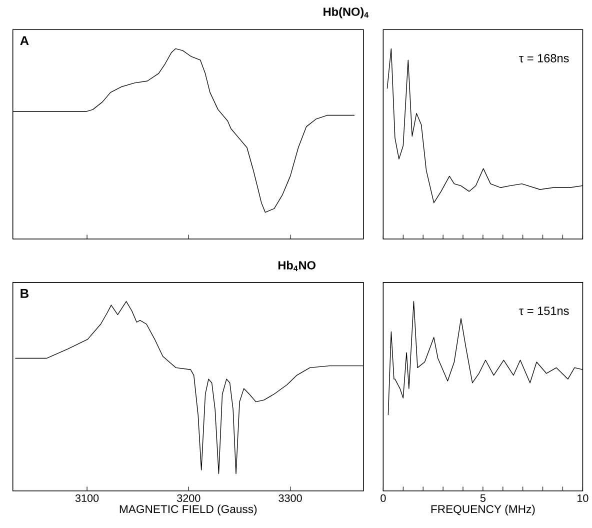 This screenshot has height=528, width=592. What do you see at coordinates (297, 265) in the screenshot?
I see `chart-title: Hb$_{4}$NO` at bounding box center [297, 265].